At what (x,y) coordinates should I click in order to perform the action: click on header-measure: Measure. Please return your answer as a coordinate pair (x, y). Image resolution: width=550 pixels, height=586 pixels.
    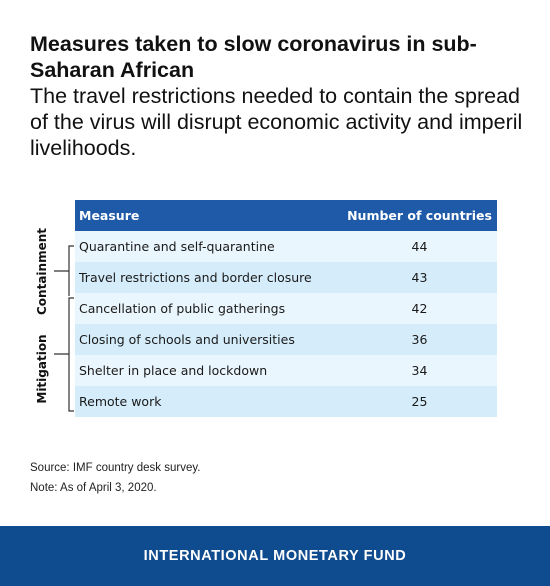
    Looking at the image, I should click on (109, 215).